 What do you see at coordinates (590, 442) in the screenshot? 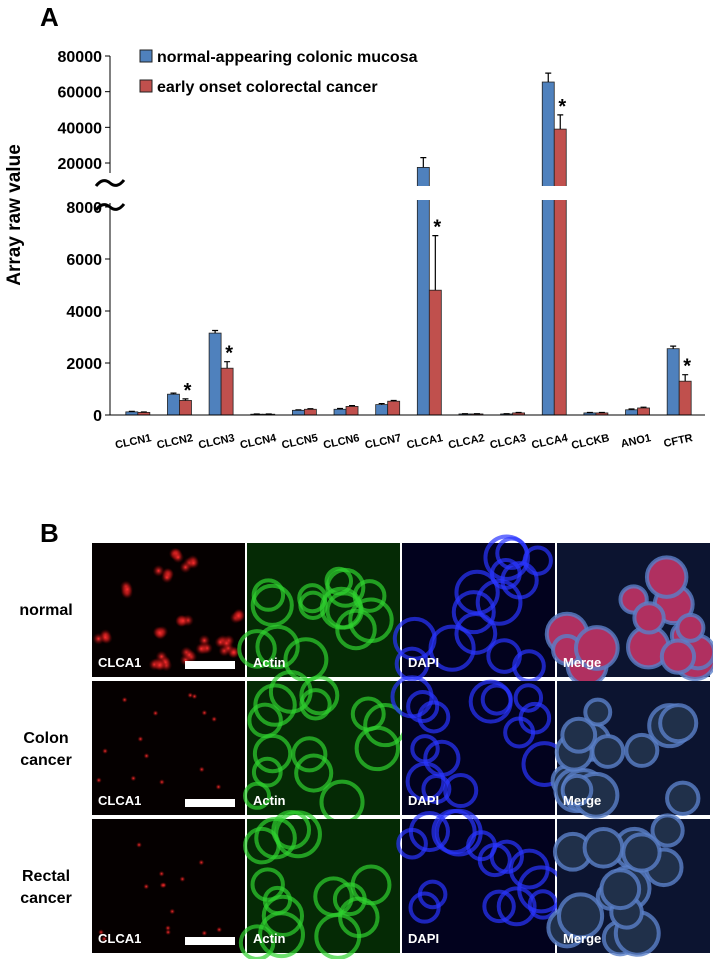
I see `x-tick-label: CLCKB` at bounding box center [590, 442].